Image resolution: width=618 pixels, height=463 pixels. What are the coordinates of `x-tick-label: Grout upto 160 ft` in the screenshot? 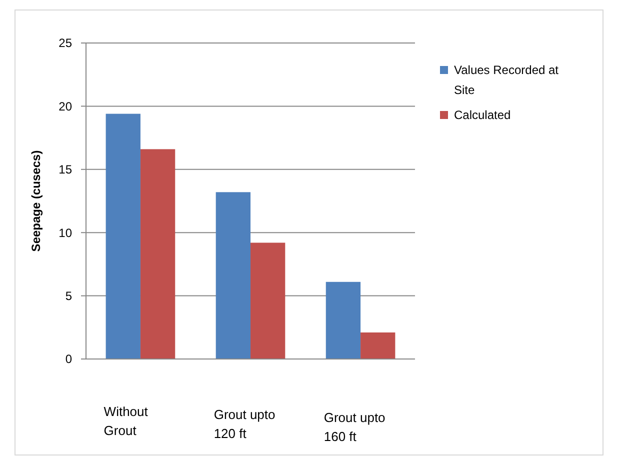 It's located at (355, 427).